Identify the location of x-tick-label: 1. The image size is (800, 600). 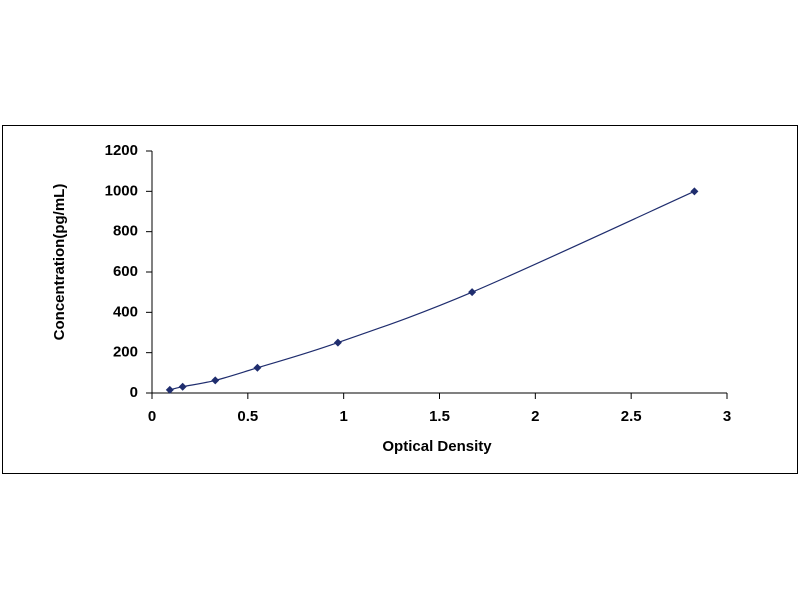
(343, 416).